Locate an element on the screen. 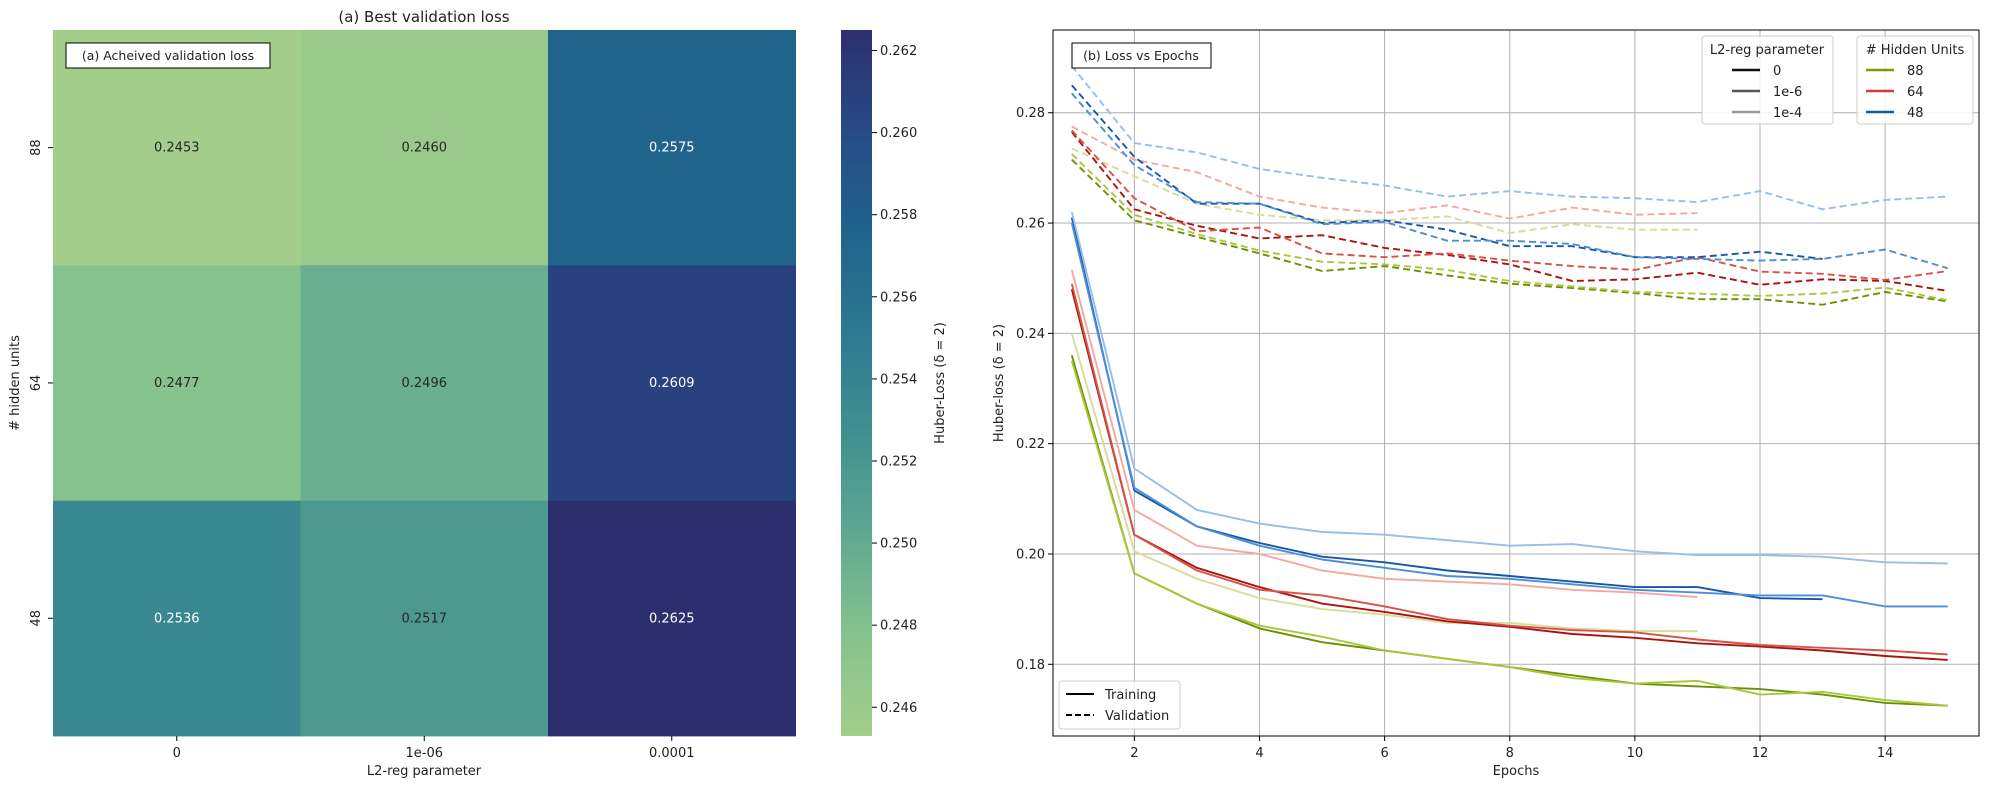 The width and height of the screenshot is (1990, 790). legend-hidden-units: # Hidden Units 88 64 48 is located at coordinates (1915, 80).